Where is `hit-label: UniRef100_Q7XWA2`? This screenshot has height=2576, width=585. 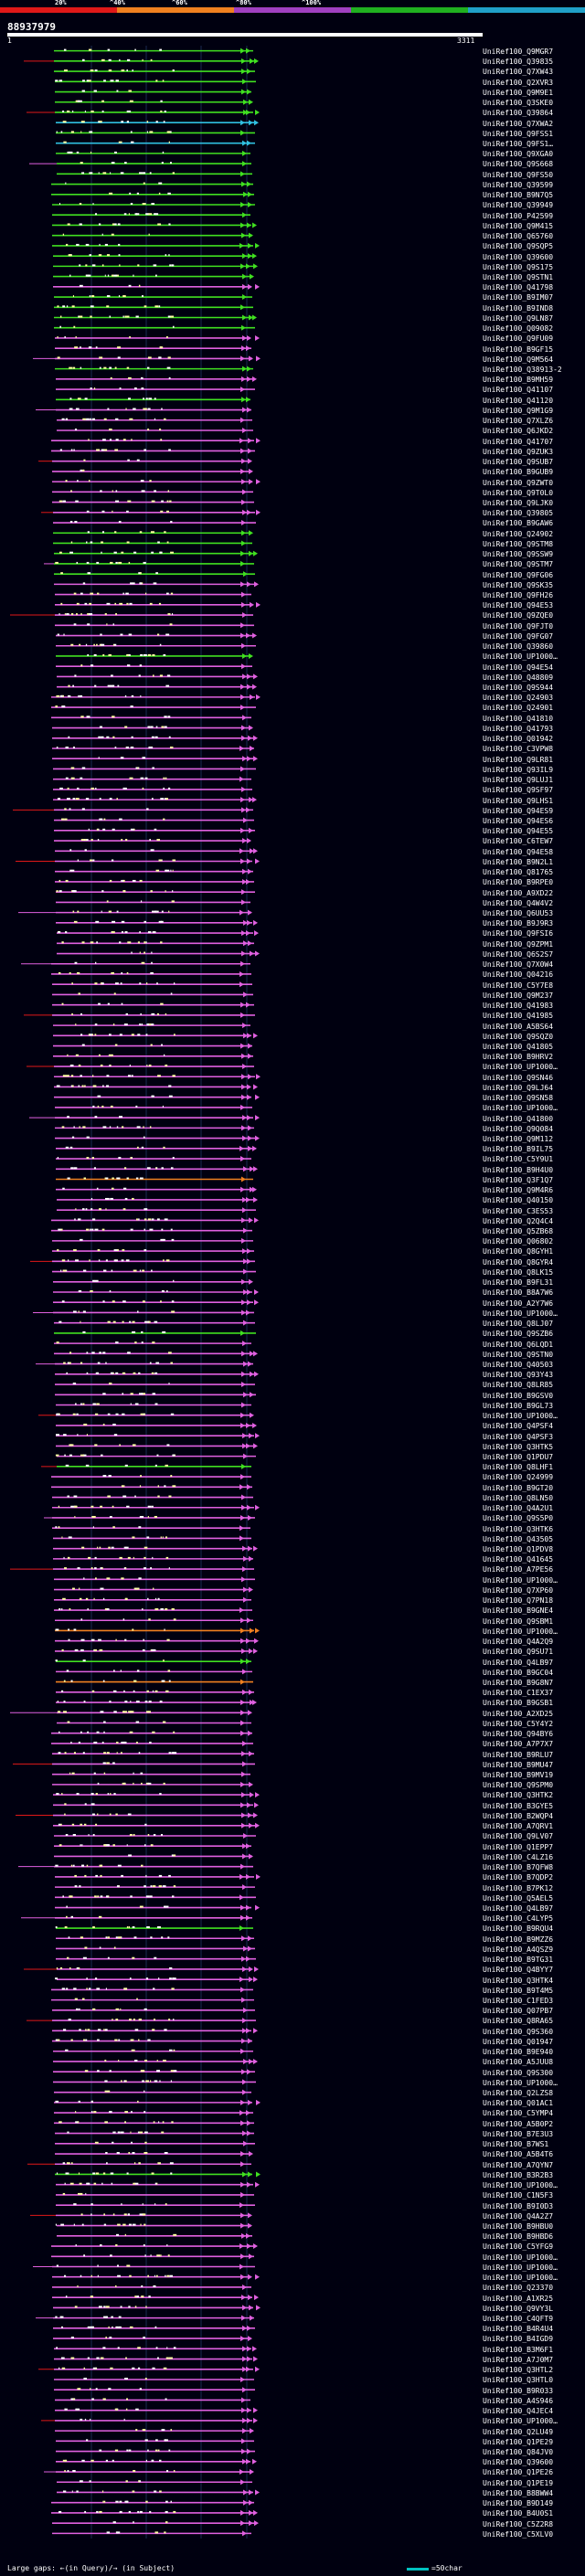
hit-label: UniRef100_Q7XWA2 is located at coordinates (518, 123).